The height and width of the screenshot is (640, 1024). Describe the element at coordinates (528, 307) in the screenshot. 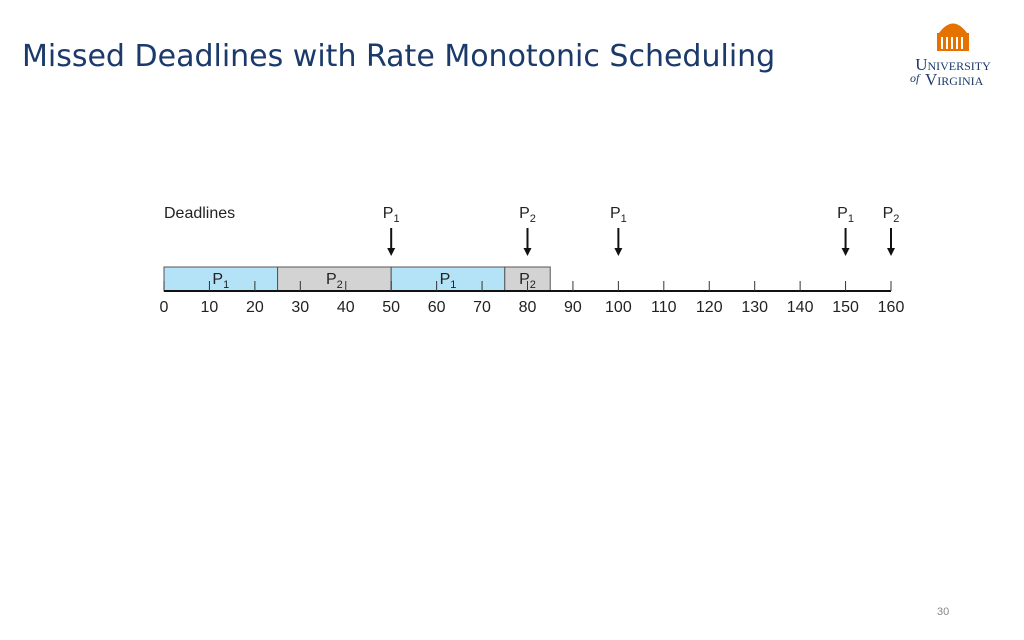

I see `x-tick-label: 80` at that location.